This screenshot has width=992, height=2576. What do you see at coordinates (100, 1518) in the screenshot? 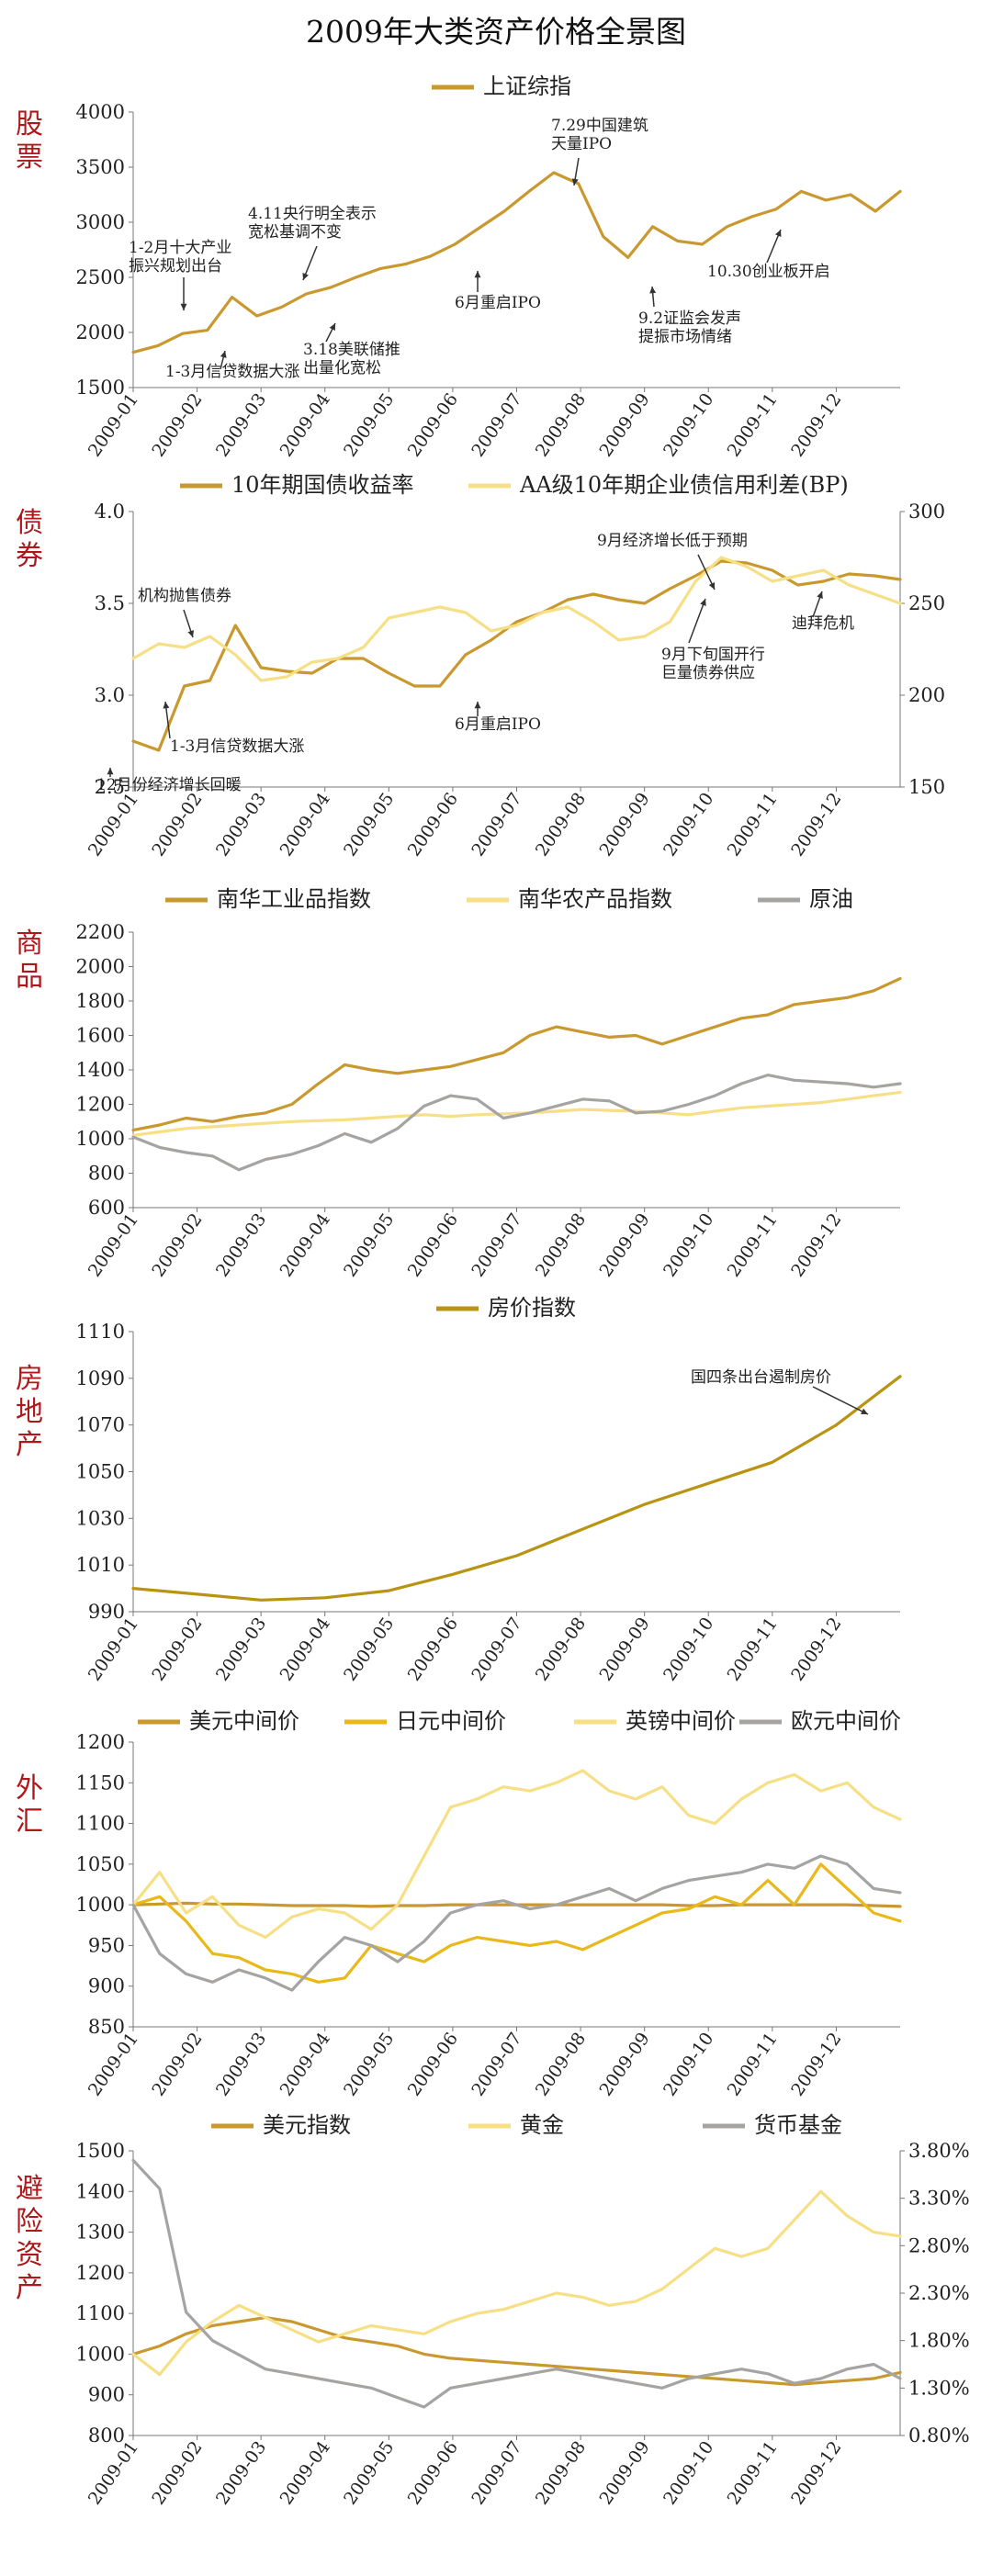
I see `y-tick-label: 1030` at bounding box center [100, 1518].